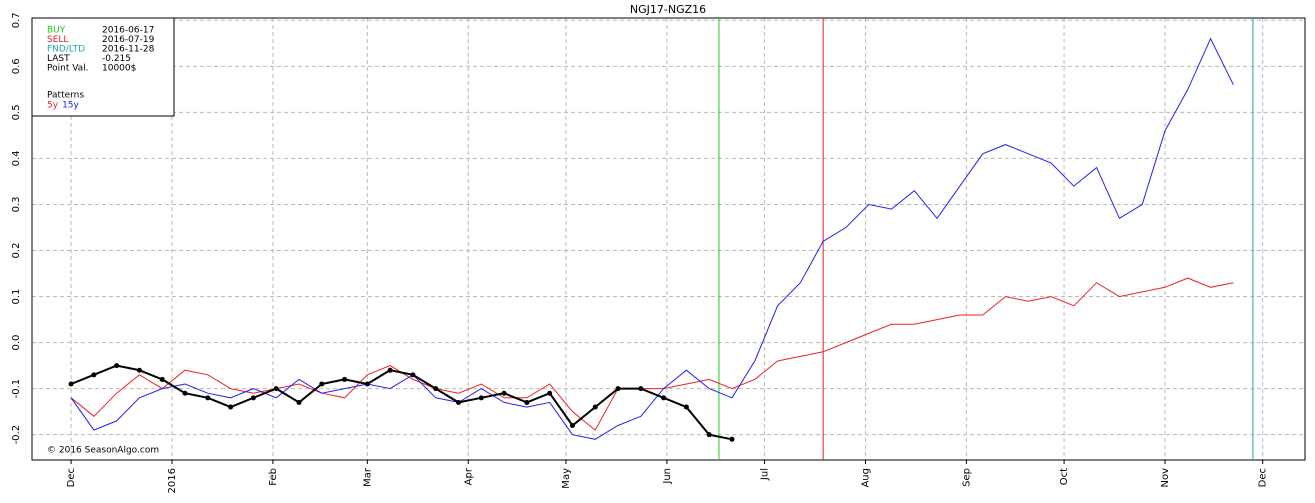  Describe the element at coordinates (66, 50) in the screenshot. I see `info-label: FND/LTD` at that location.